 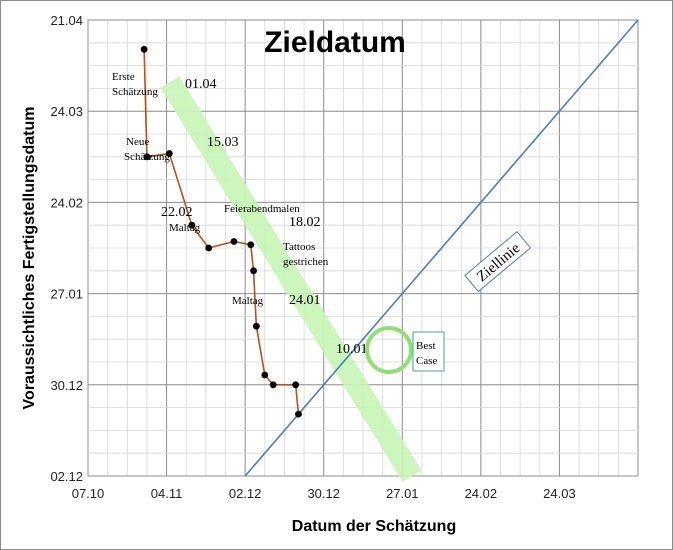 I want to click on x-tick-label: 04.11, so click(x=167, y=493).